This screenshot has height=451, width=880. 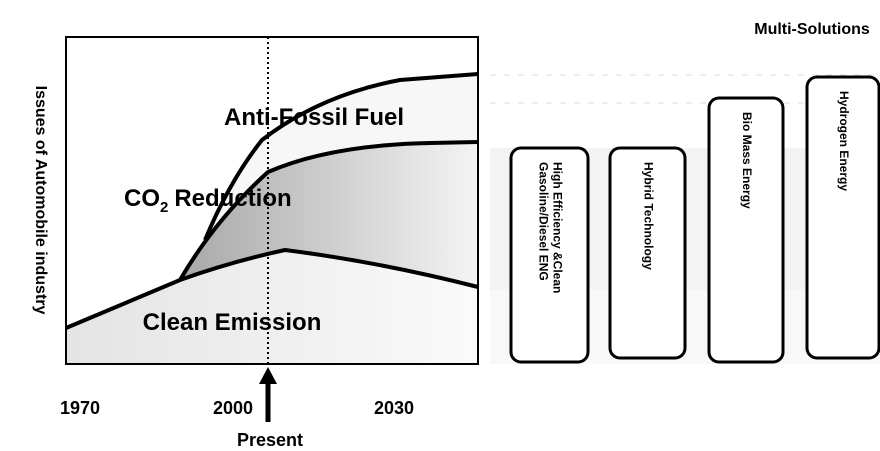 I want to click on solutions-title: Multi-Solutions, so click(x=812, y=29).